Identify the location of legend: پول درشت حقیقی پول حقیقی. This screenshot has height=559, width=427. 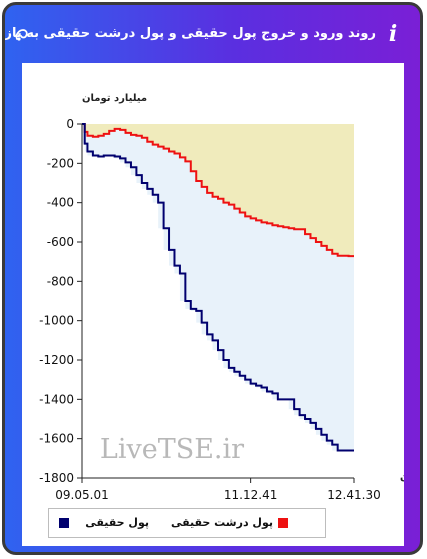
(187, 523).